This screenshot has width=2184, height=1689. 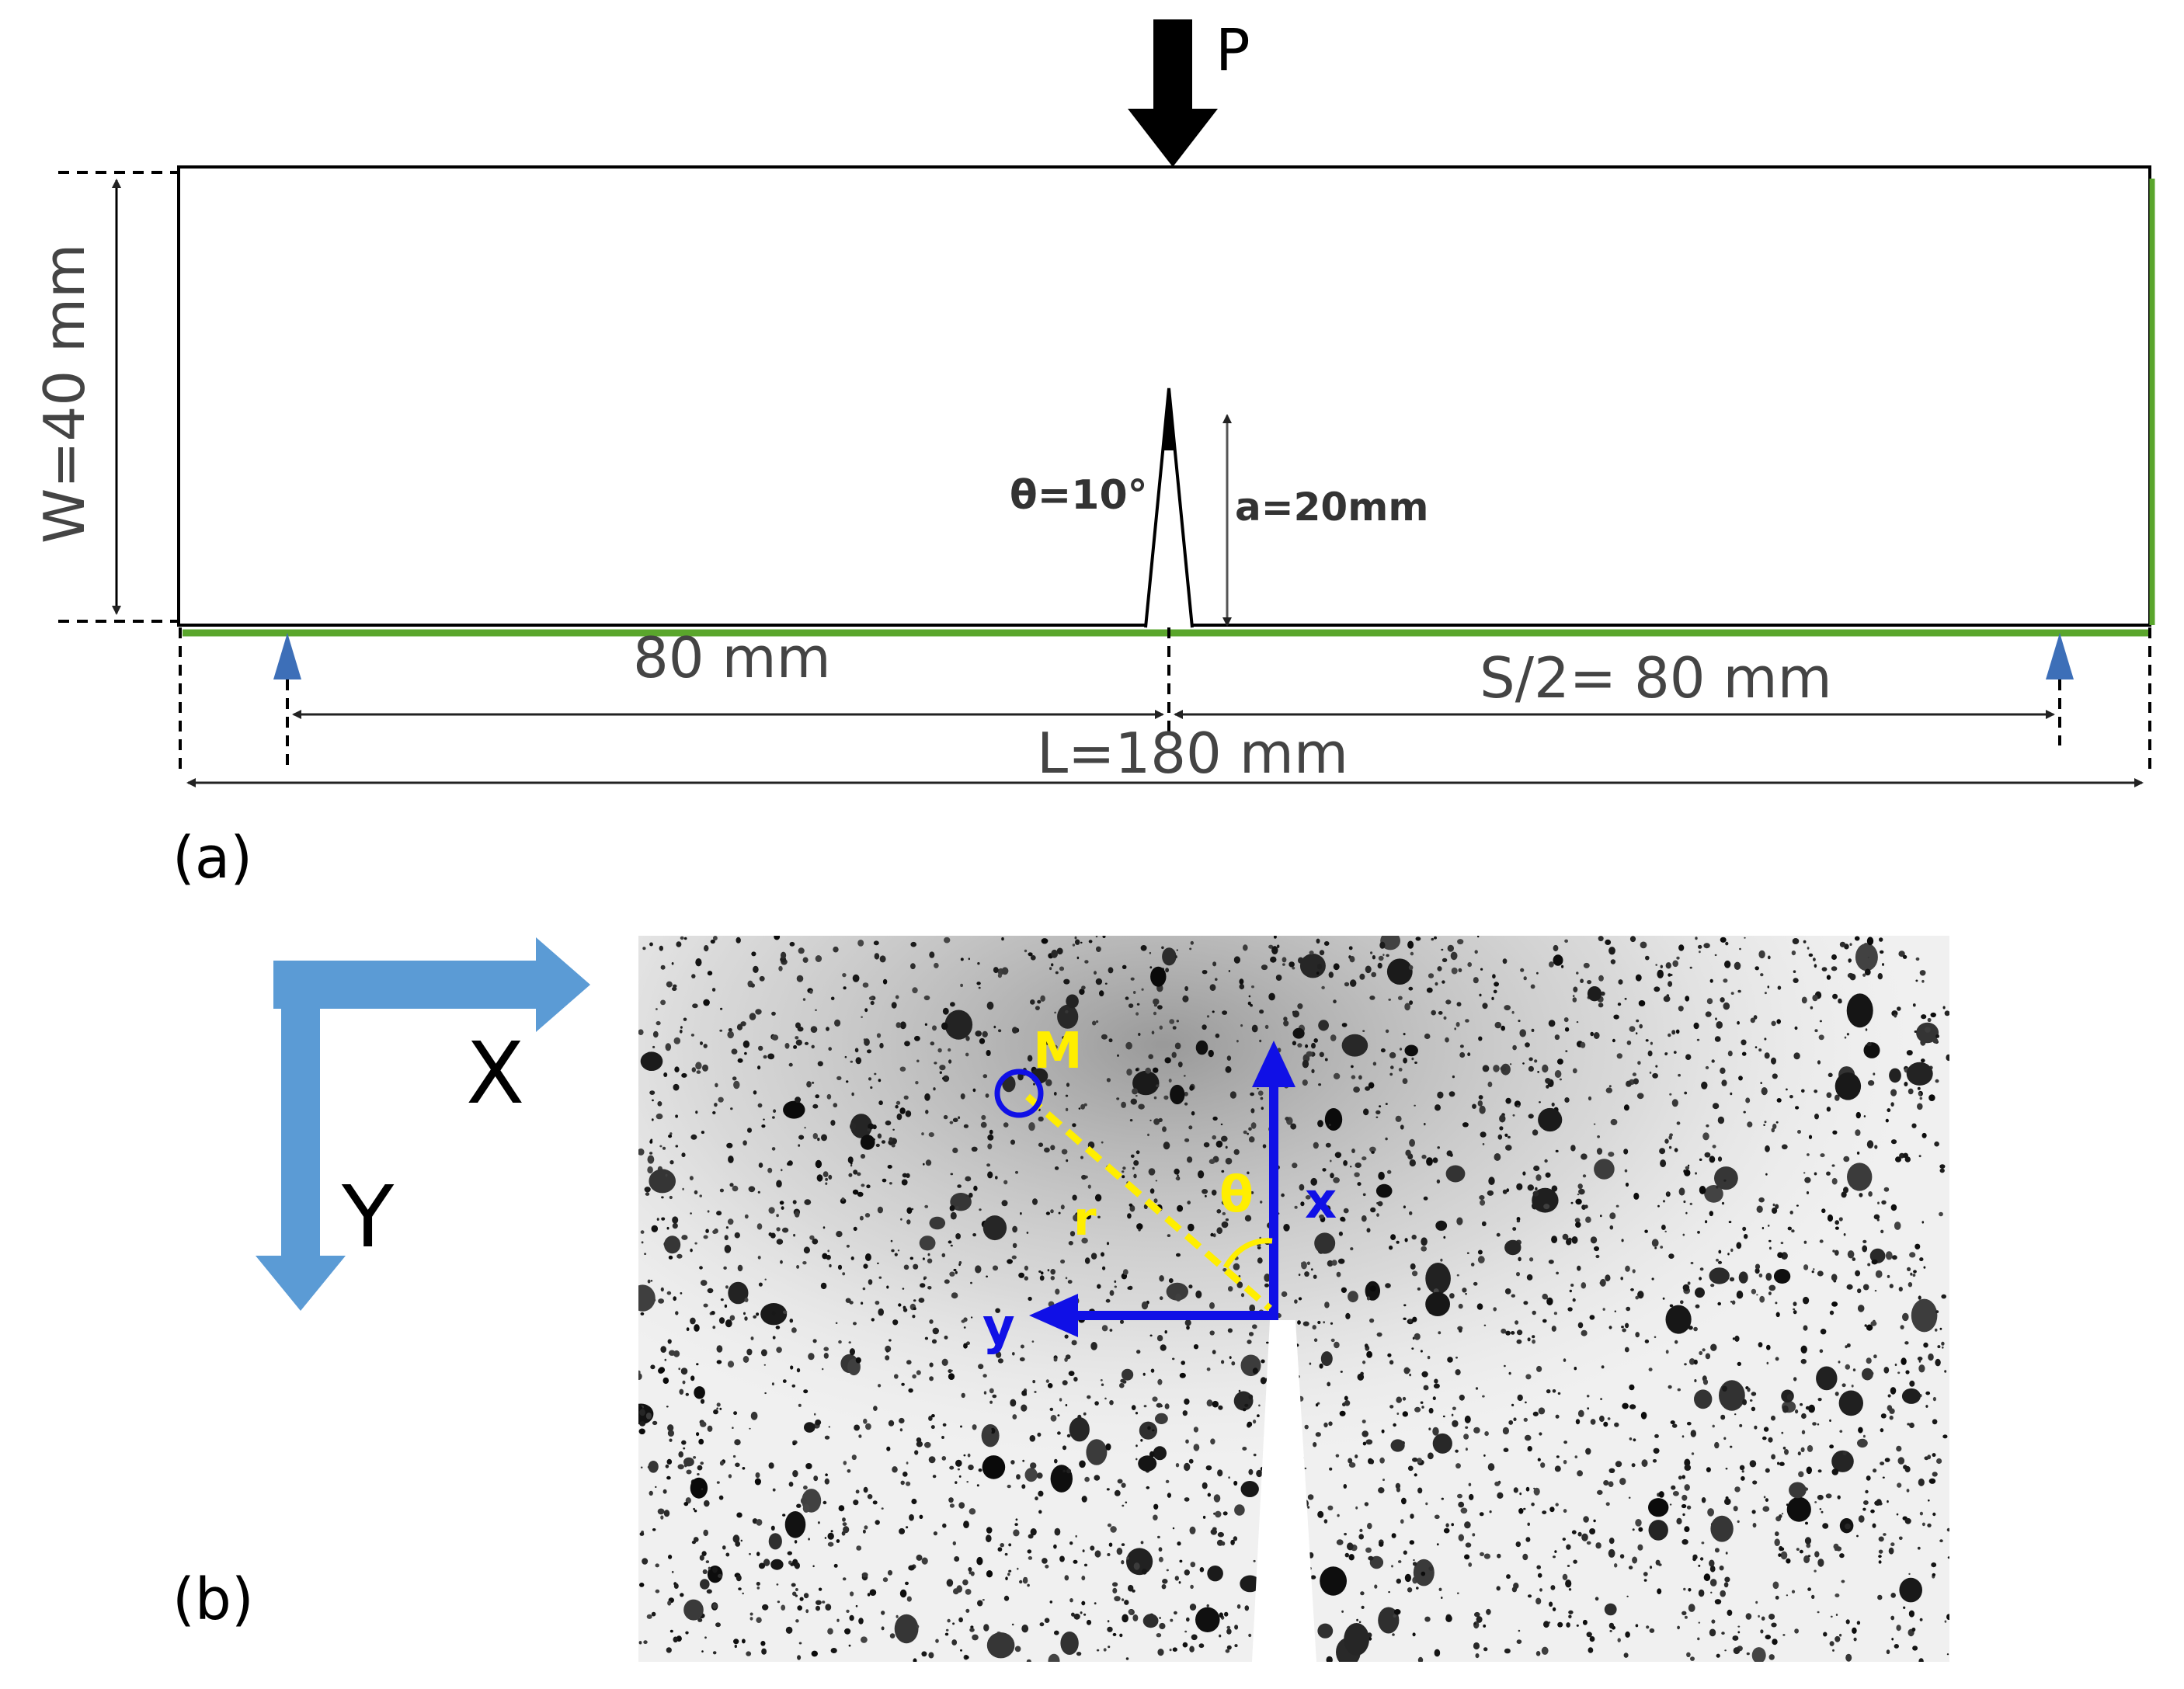 What do you see at coordinates (1192, 754) in the screenshot?
I see `length-label: L=180 mm` at bounding box center [1192, 754].